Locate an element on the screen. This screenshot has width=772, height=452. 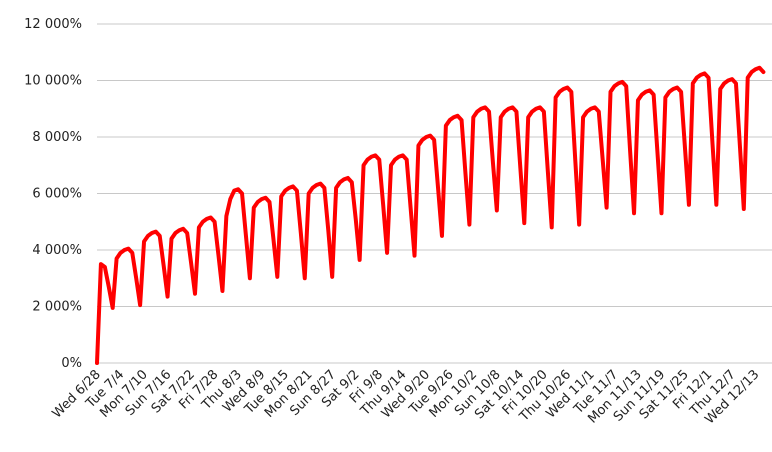
y-tick-label: 8 000% is located at coordinates (57, 137).